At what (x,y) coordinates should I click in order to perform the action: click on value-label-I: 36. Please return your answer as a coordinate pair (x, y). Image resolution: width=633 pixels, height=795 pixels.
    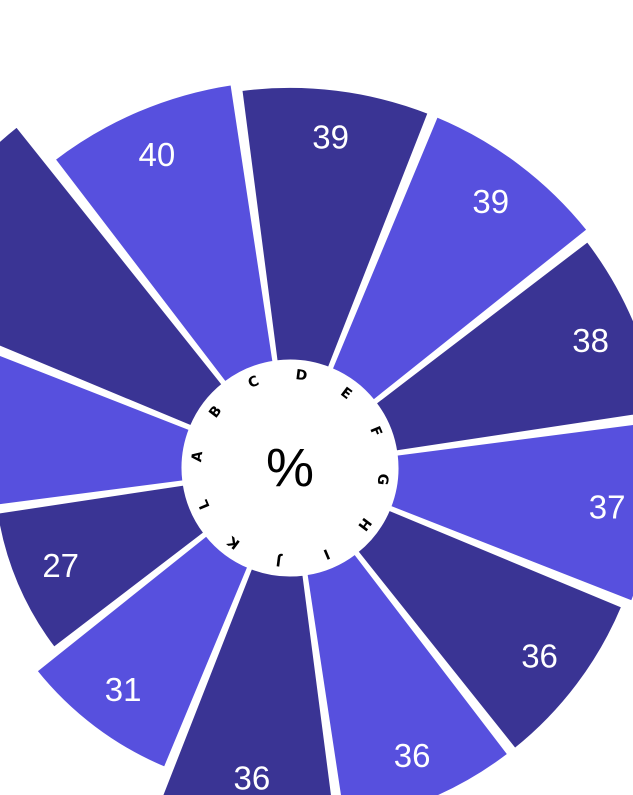
    Looking at the image, I should click on (412, 755).